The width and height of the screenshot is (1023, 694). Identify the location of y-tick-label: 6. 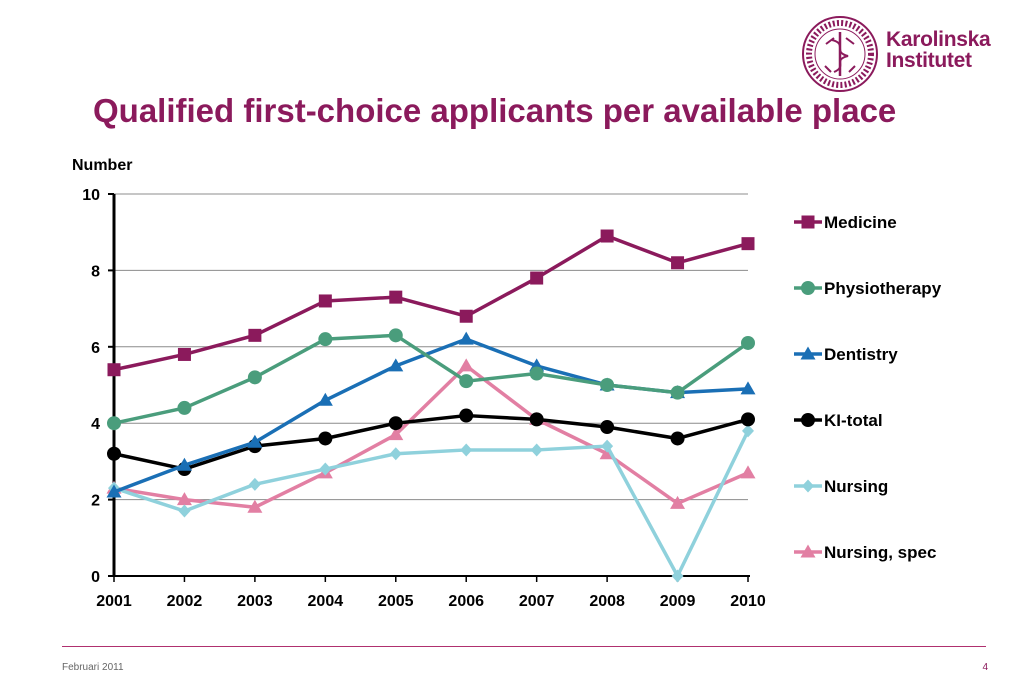
(95, 348).